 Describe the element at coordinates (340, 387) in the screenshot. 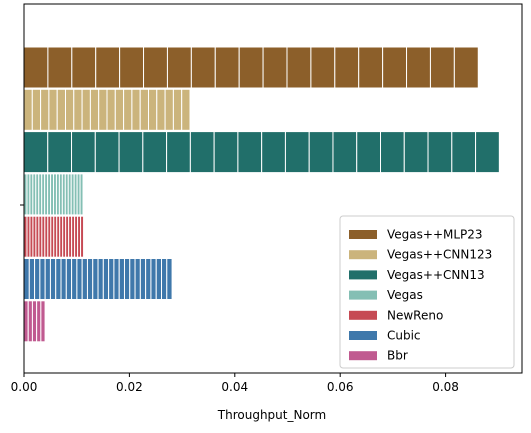

I see `x-tick-label: 0.06` at that location.